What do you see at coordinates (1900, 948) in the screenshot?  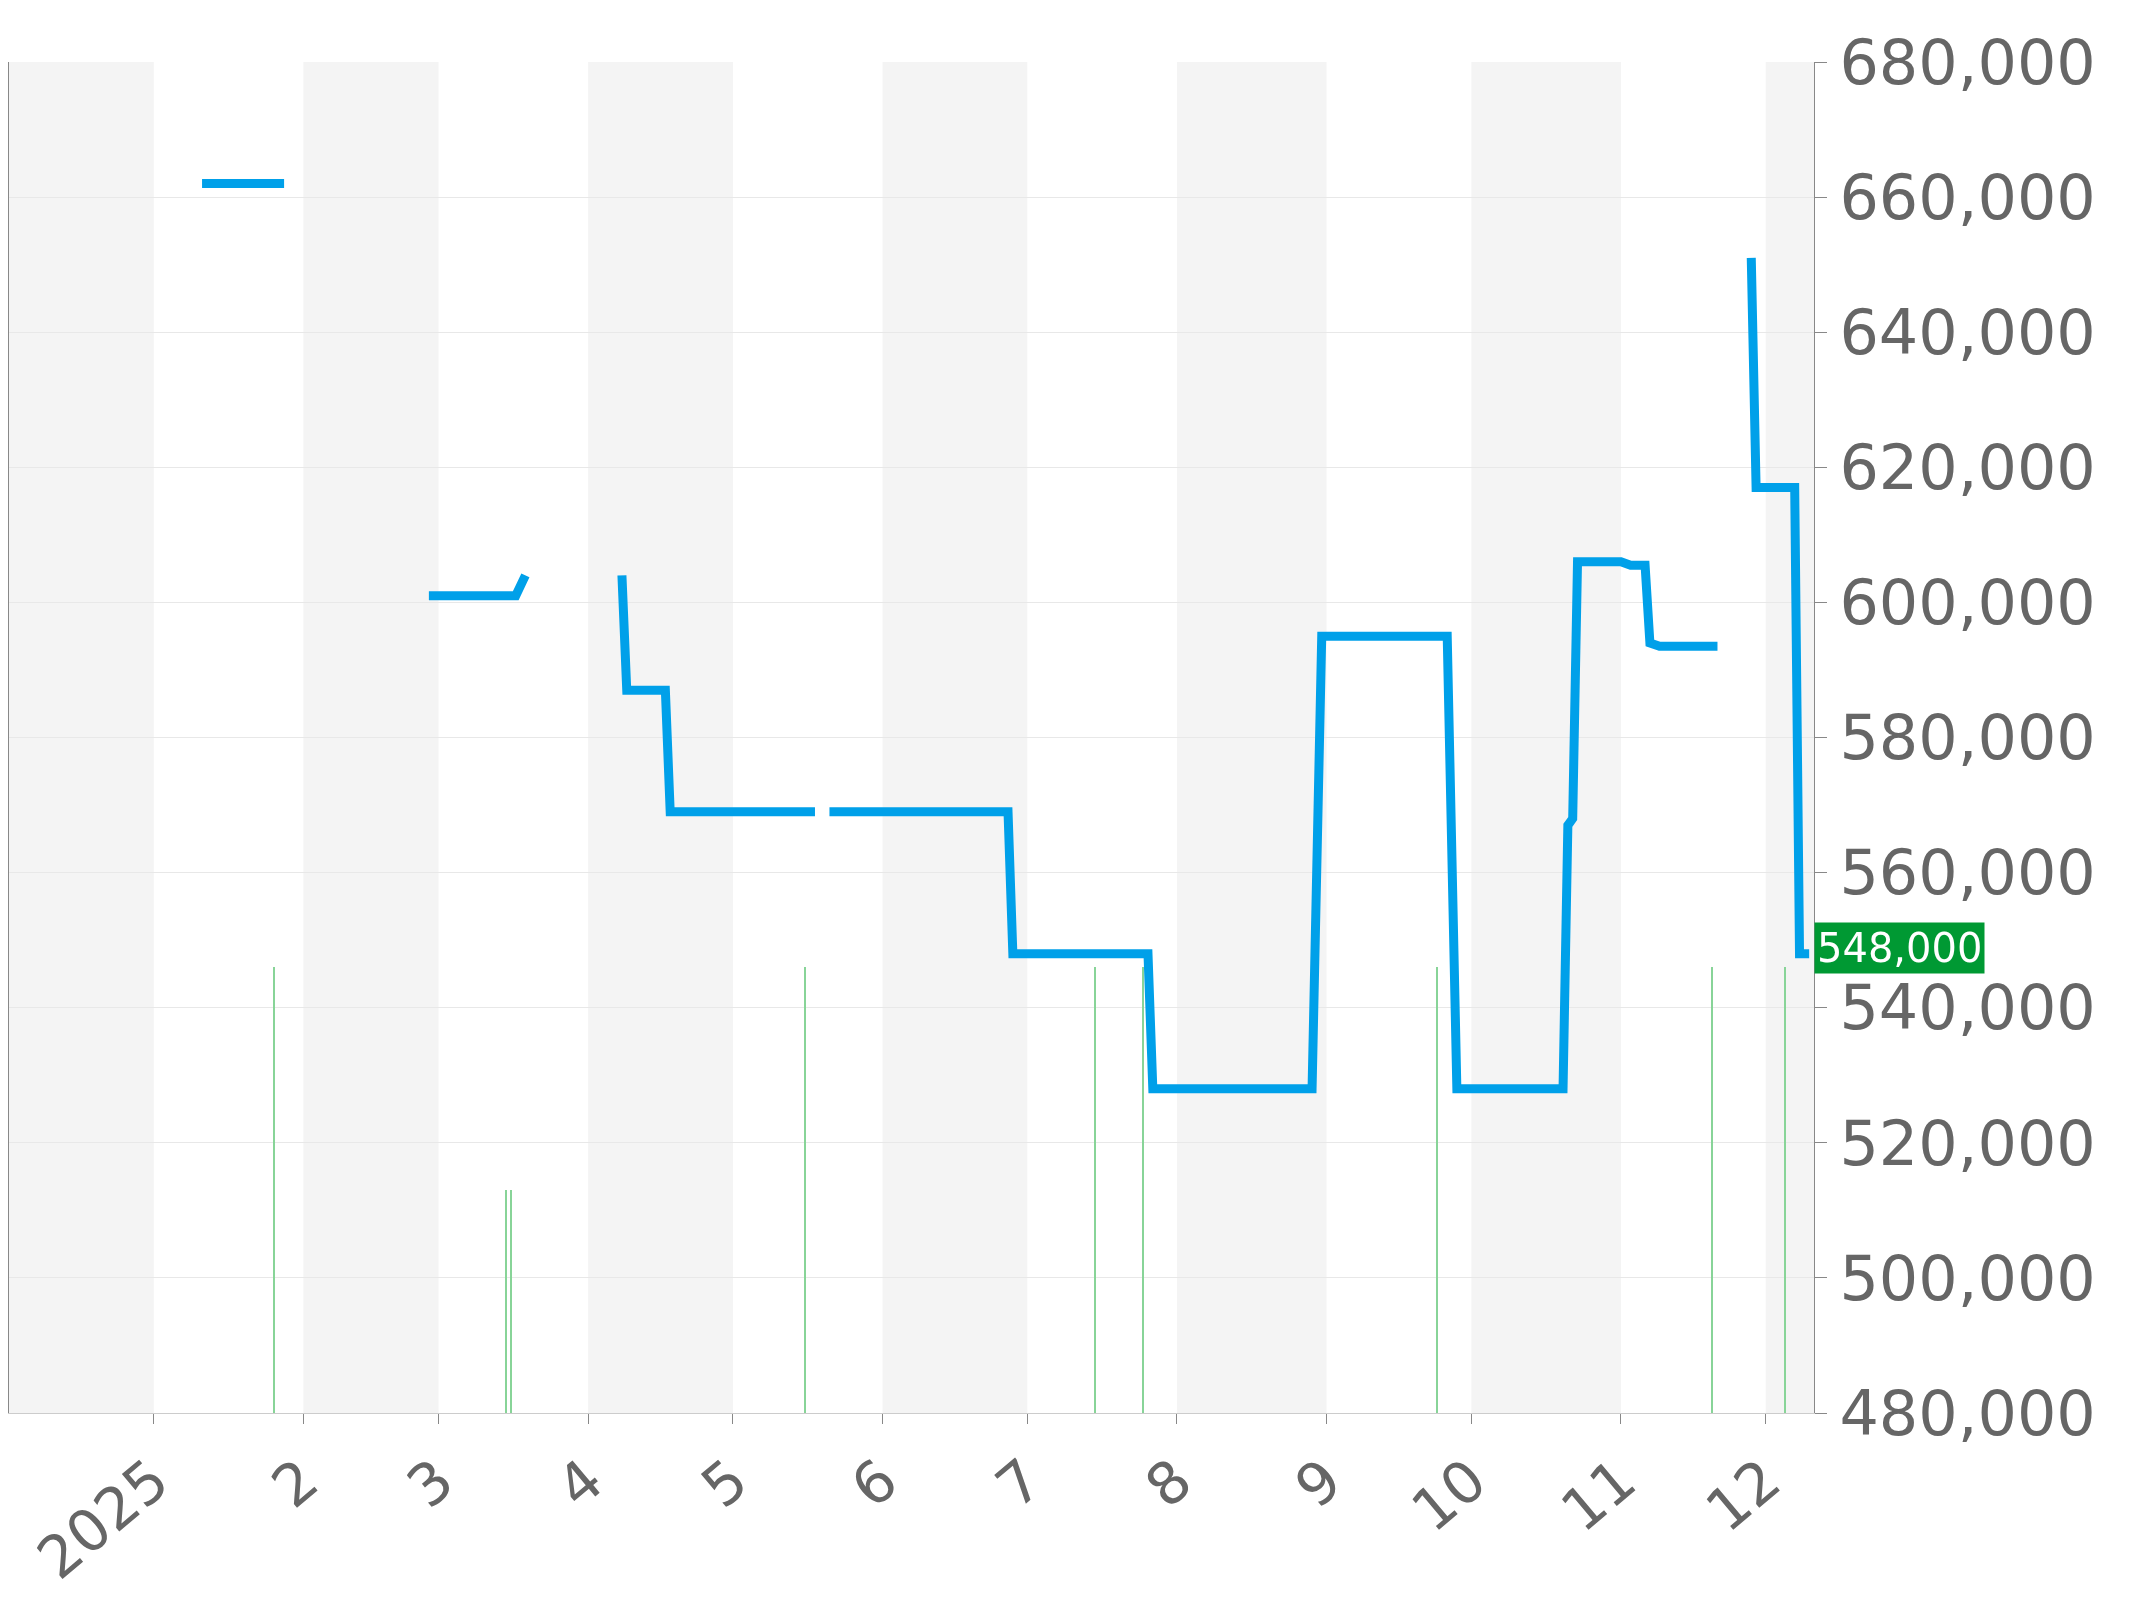 I see `text: 548,000` at bounding box center [1900, 948].